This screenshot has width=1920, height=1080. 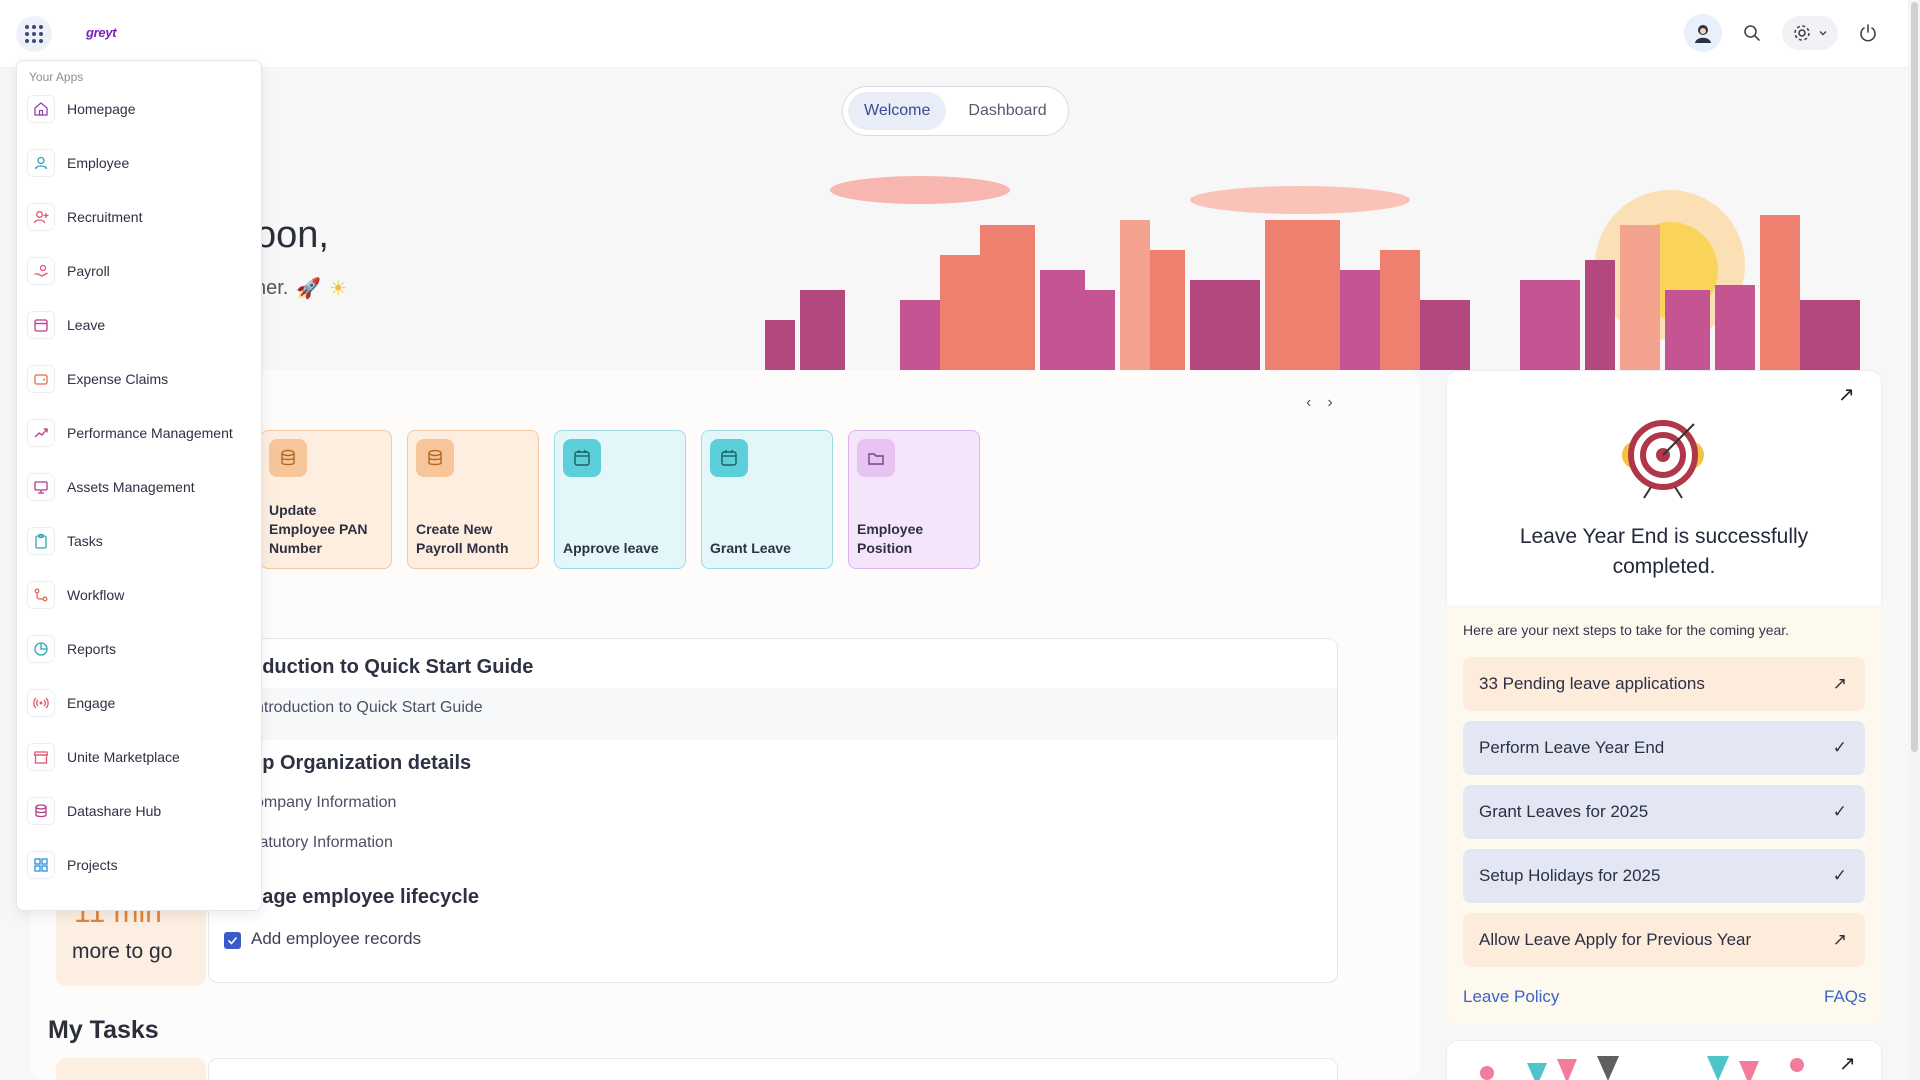 I want to click on quick-action-card: Employee Position, so click(x=914, y=499).